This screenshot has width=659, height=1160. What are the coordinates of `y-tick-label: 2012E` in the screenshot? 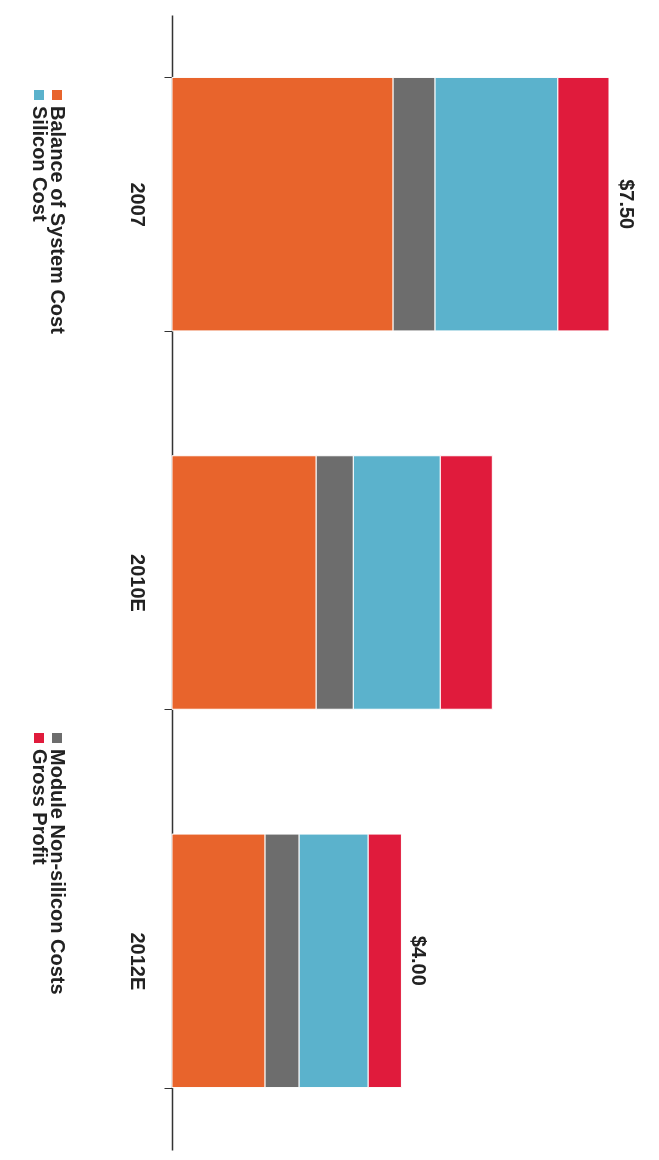 It's located at (137, 961).